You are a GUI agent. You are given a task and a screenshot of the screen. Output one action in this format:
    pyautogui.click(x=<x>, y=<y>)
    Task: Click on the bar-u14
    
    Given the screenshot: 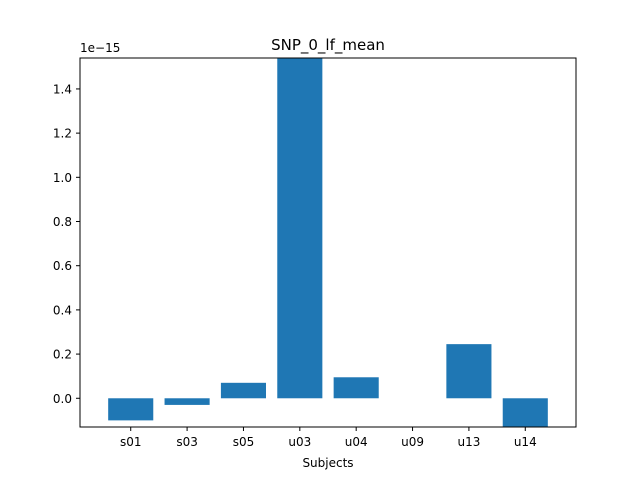 What is the action you would take?
    pyautogui.click(x=525, y=412)
    